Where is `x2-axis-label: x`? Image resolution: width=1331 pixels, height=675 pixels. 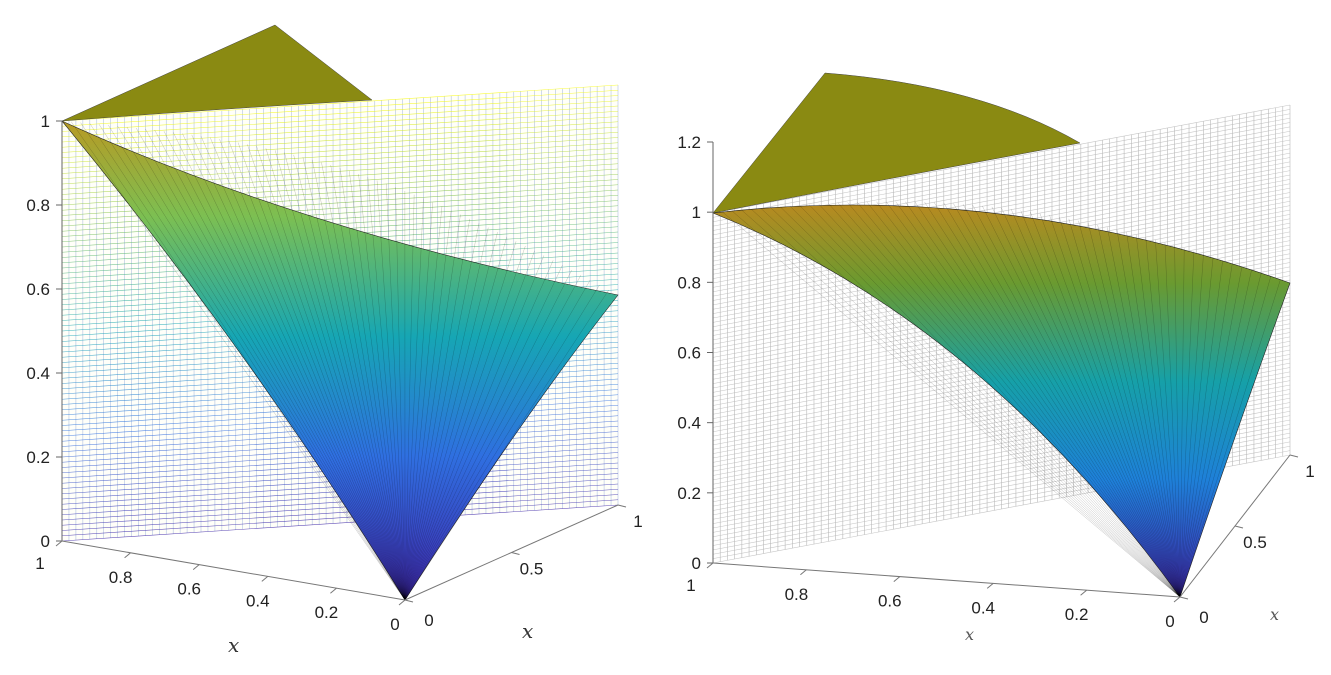 x2-axis-label: x is located at coordinates (233, 645).